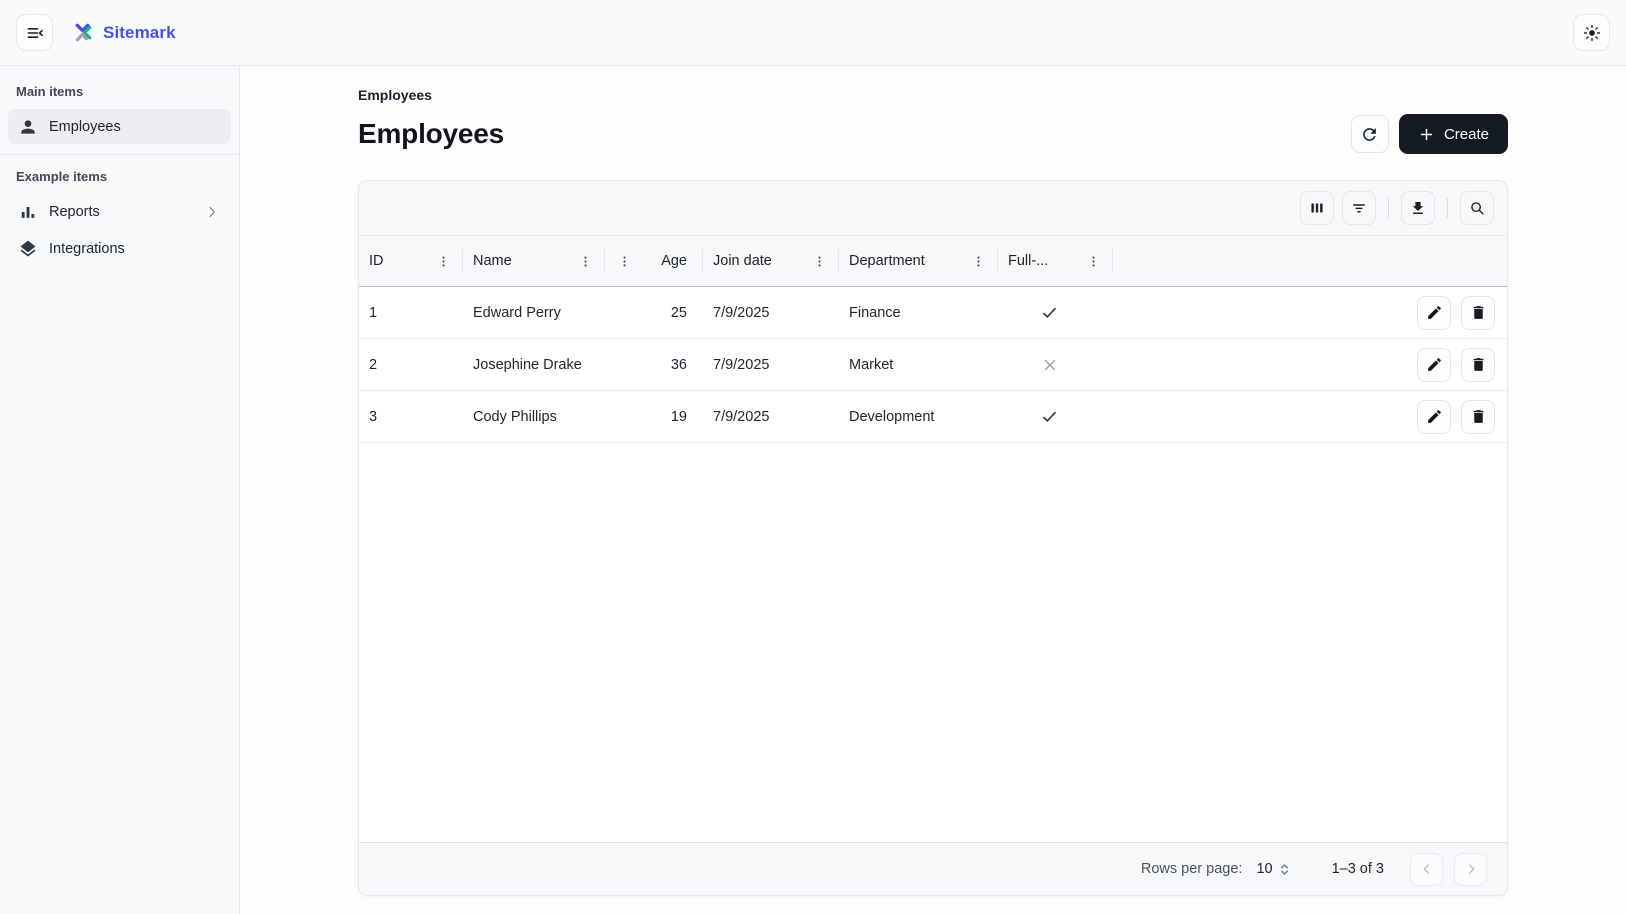  I want to click on cell-id: 2, so click(373, 364).